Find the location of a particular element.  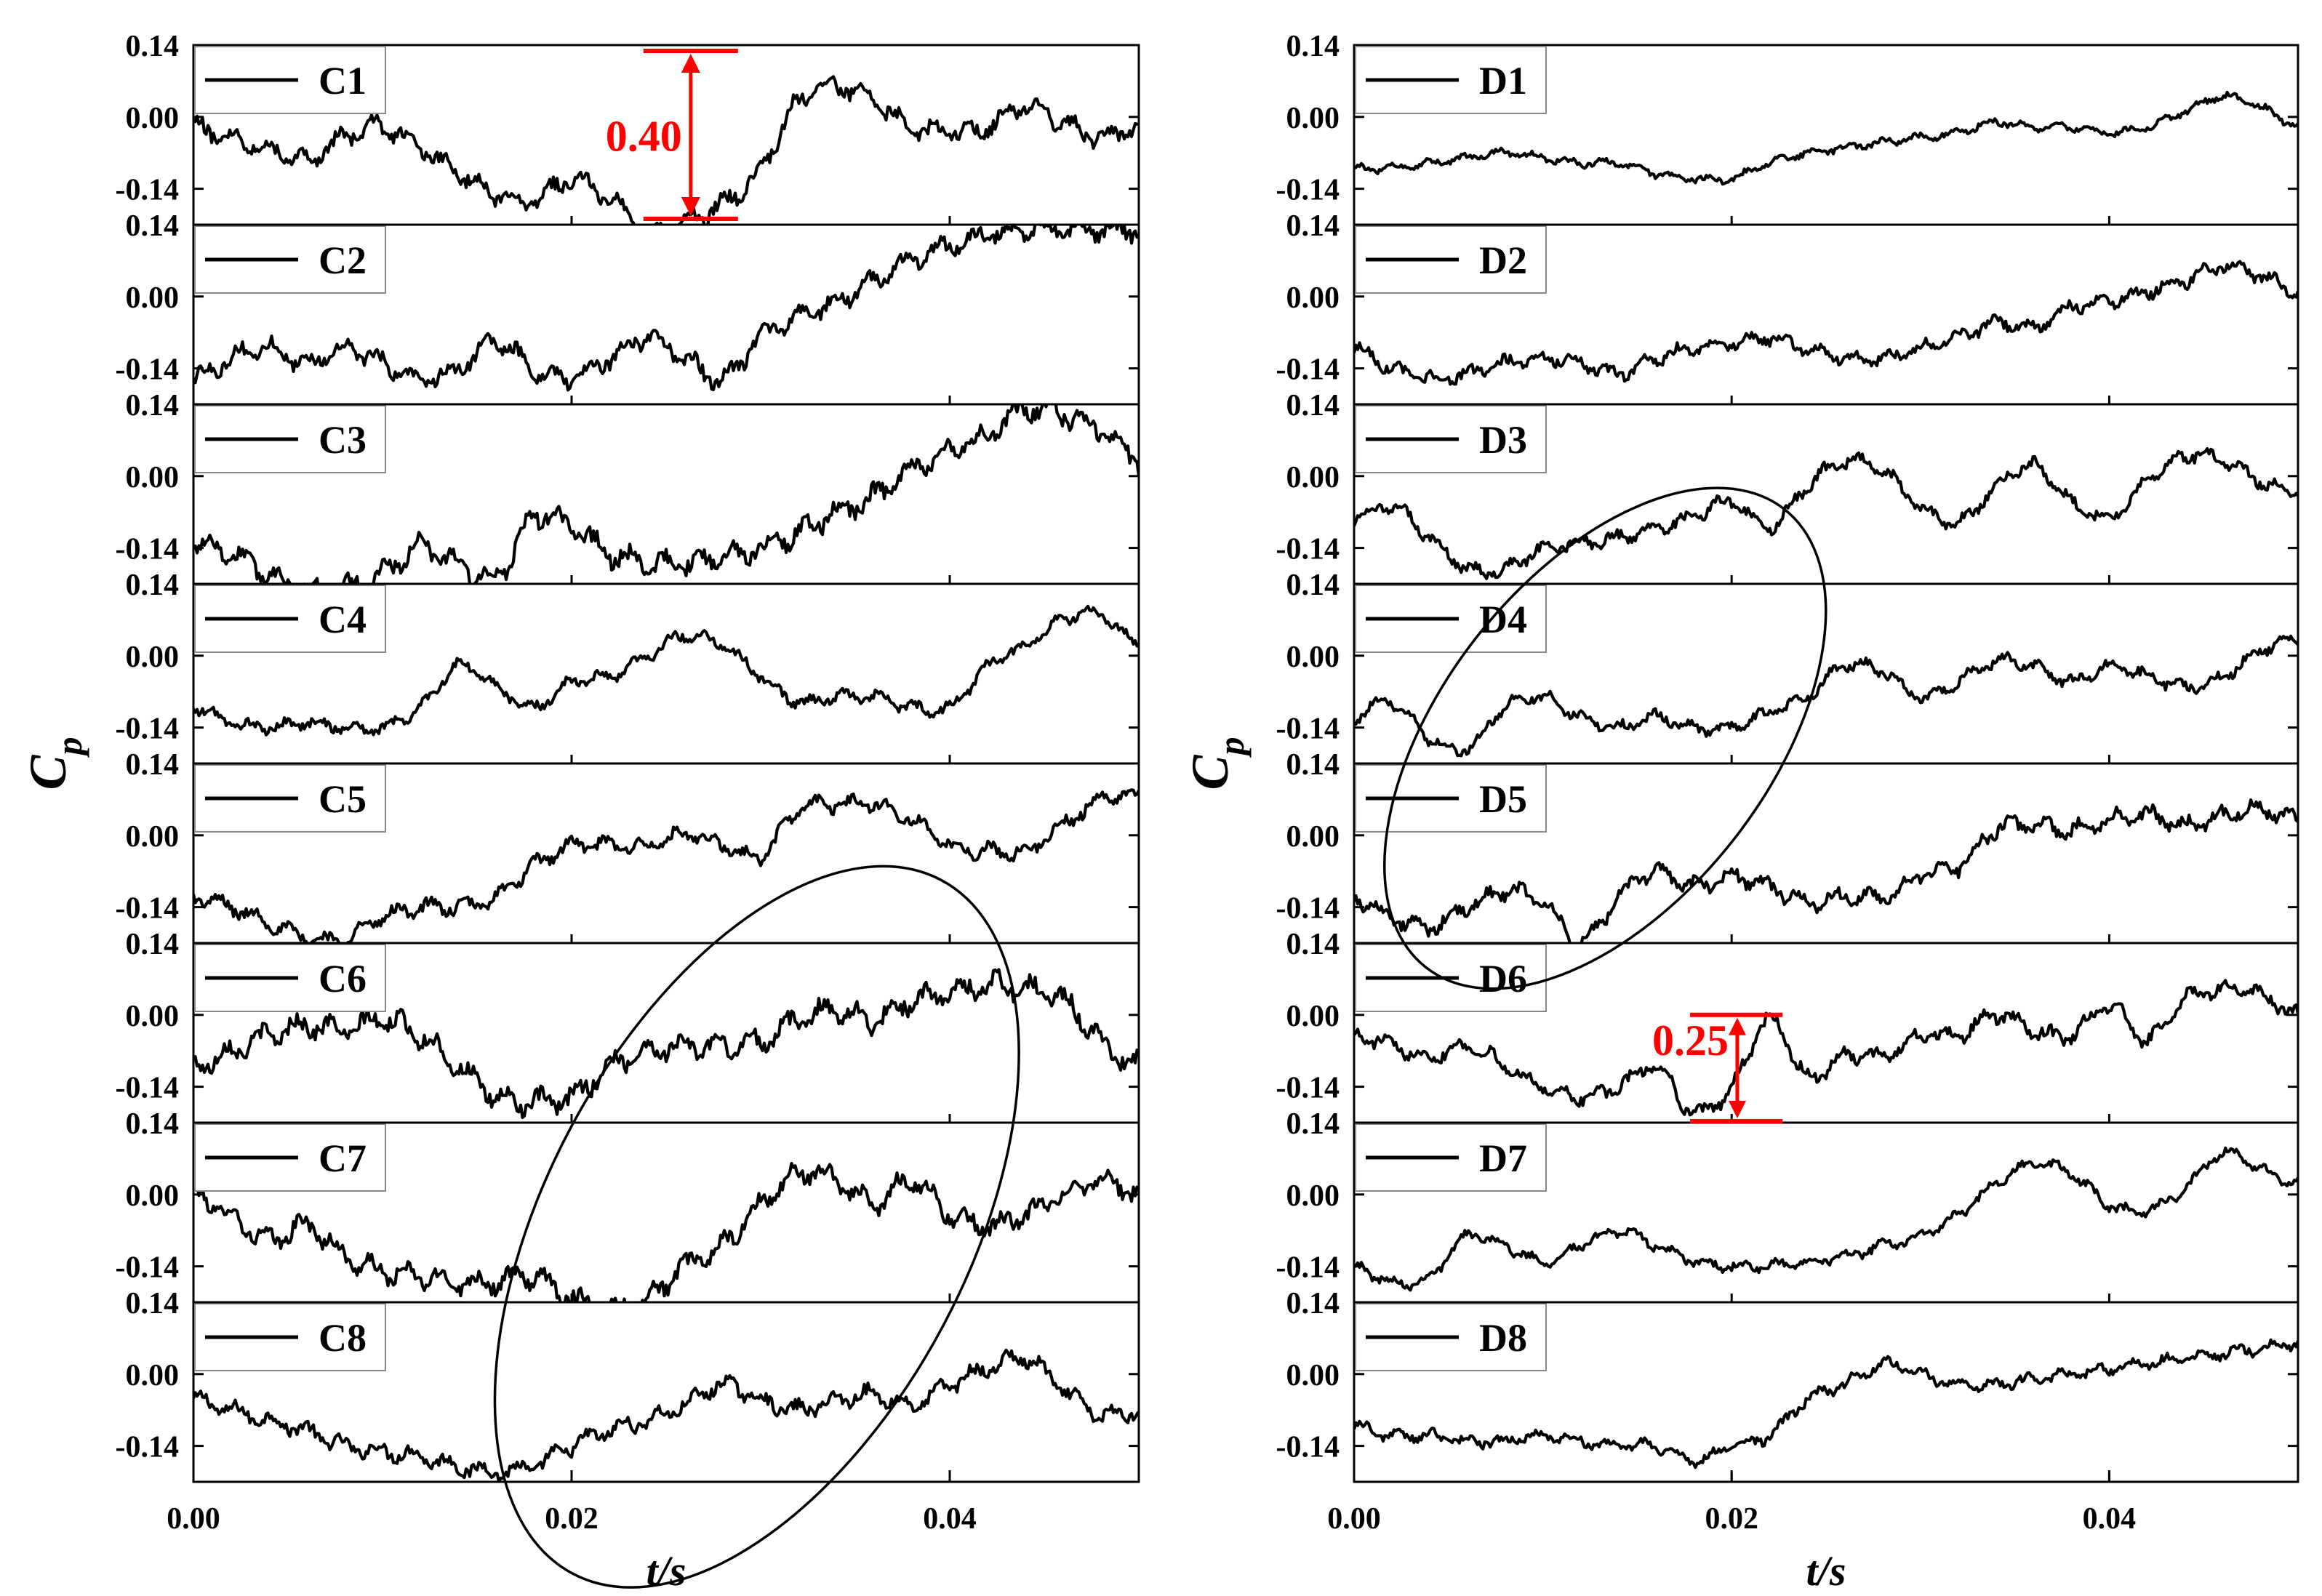

series-line-D7 is located at coordinates (1826, 1219).